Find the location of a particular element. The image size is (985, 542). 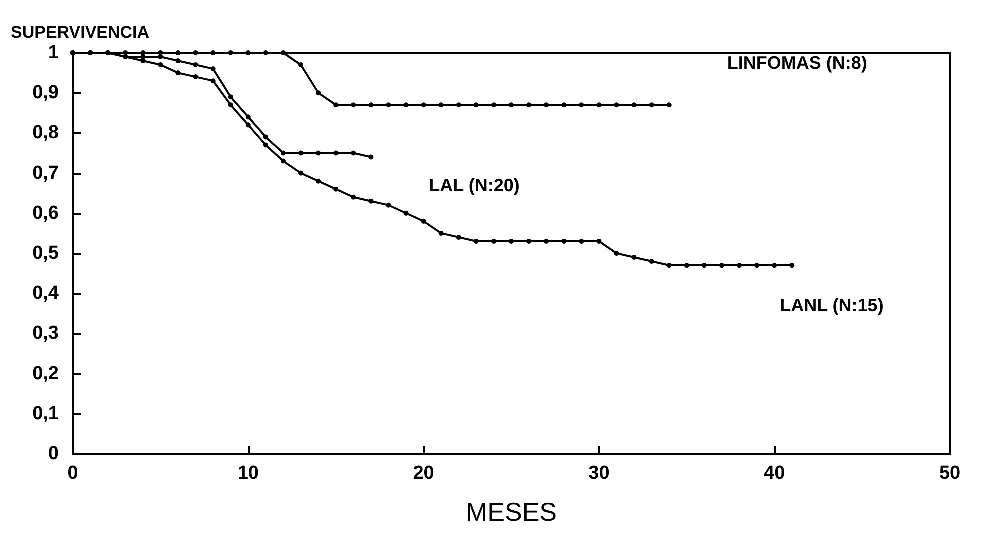

y-tick-label: 0,2 is located at coordinates (45, 373).